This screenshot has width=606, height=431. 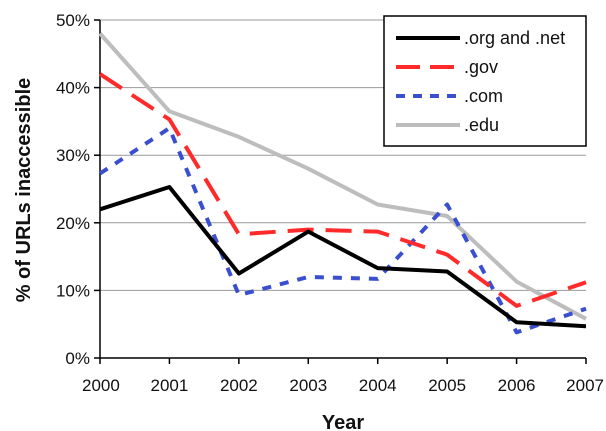 I want to click on legend-label-gov: .gov, so click(x=481, y=67).